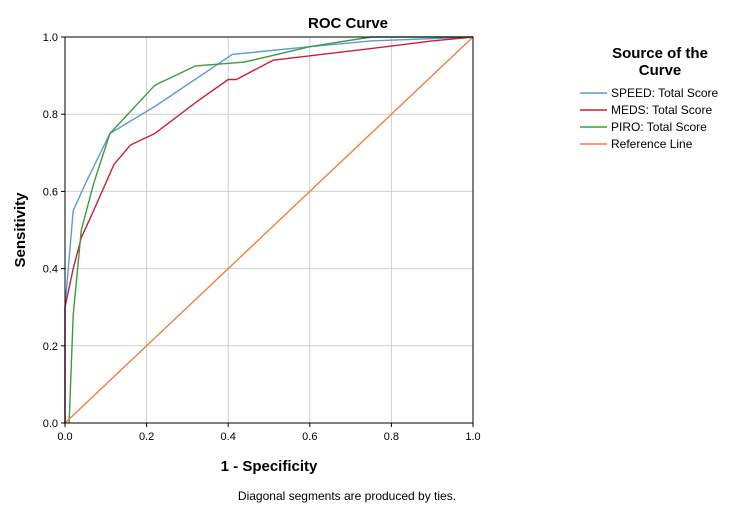 The height and width of the screenshot is (515, 750). What do you see at coordinates (660, 53) in the screenshot?
I see `legend-title-line-1: Source of the` at bounding box center [660, 53].